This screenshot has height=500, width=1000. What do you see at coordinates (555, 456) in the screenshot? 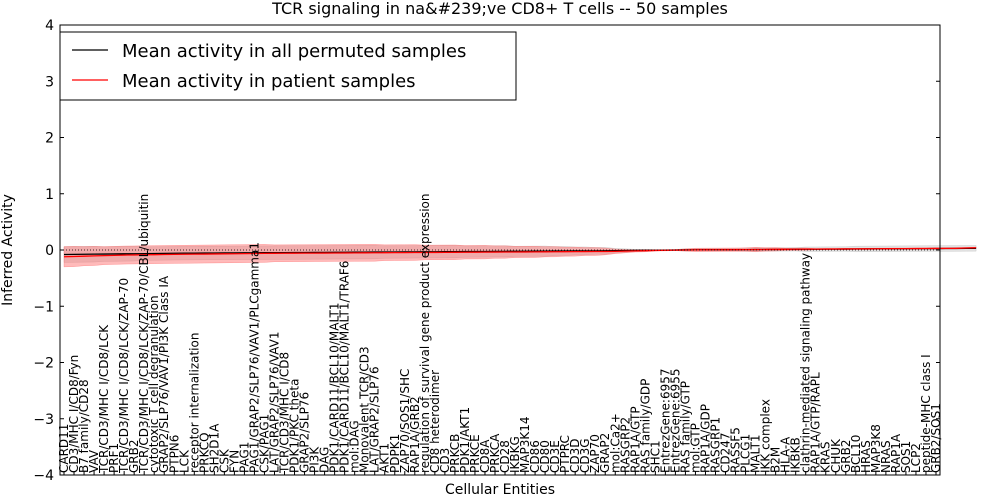
I see `x-tick-label: CD3E` at bounding box center [555, 456].